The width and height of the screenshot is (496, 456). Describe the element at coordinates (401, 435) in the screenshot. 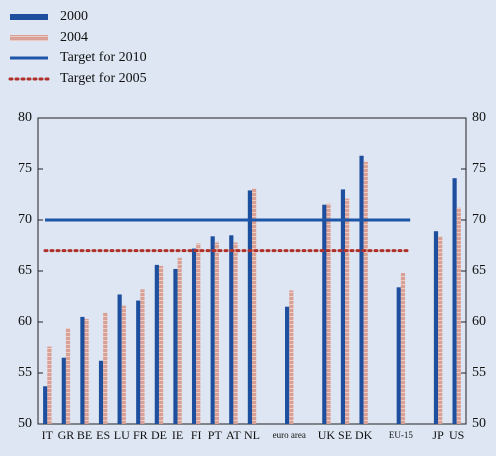

I see `x-tick-label: EU-15` at that location.